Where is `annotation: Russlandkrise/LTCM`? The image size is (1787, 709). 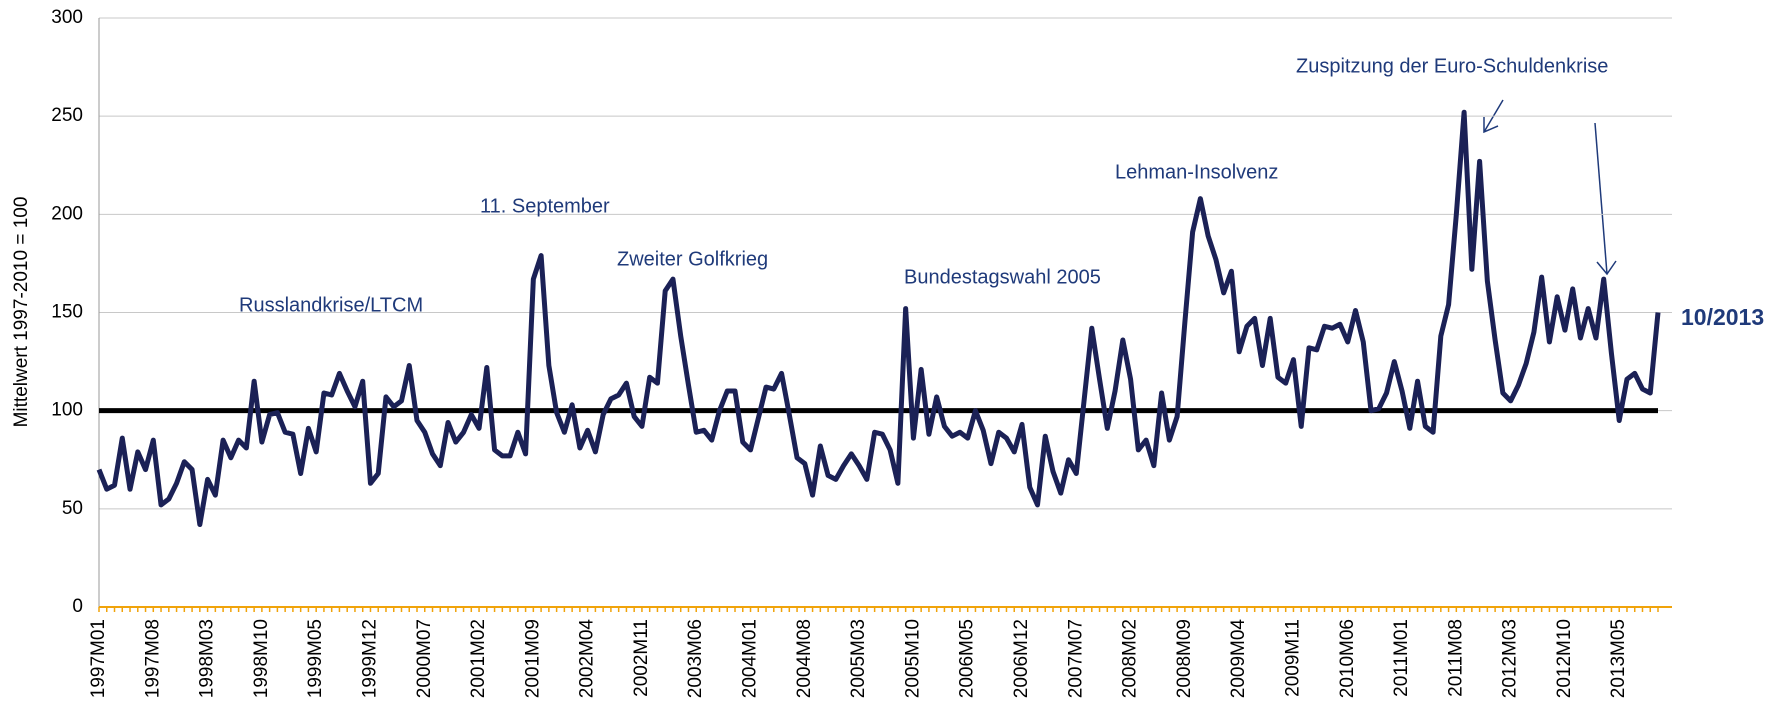 annotation: Russlandkrise/LTCM is located at coordinates (331, 305).